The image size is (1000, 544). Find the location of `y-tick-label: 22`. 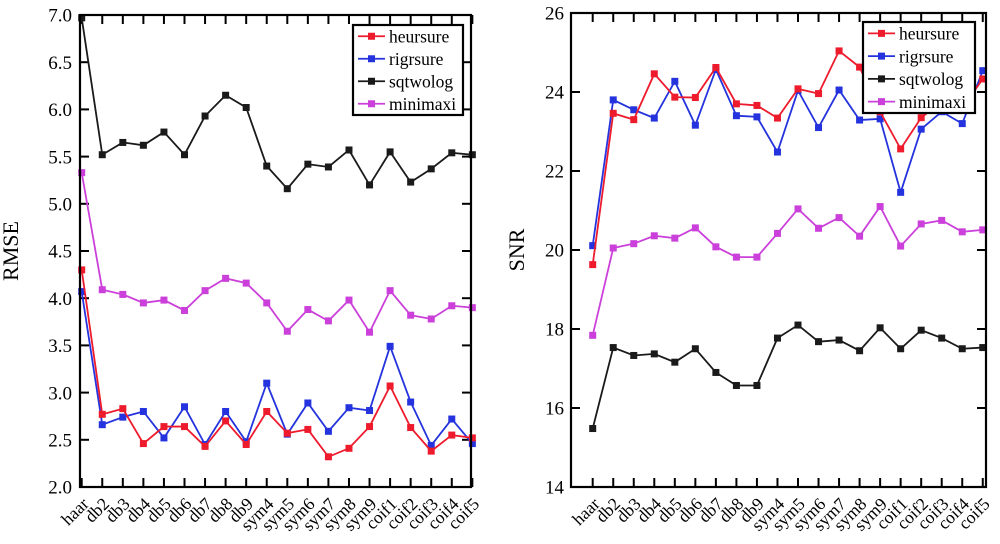

y-tick-label: 22 is located at coordinates (554, 172).